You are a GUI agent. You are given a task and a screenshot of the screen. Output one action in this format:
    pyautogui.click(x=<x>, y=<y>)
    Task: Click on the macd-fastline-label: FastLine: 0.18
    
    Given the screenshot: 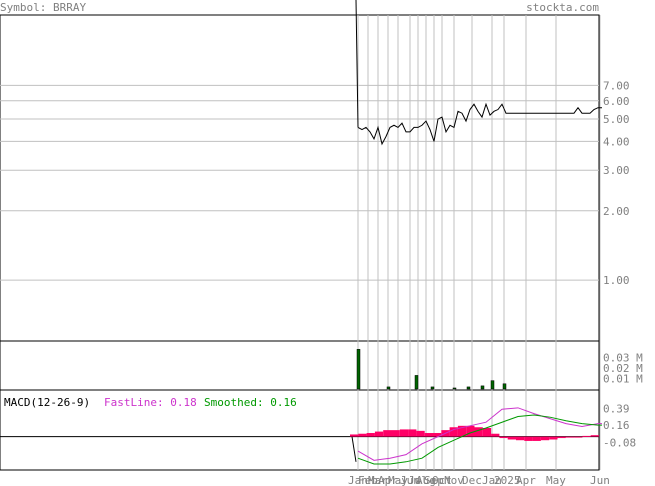 What is the action you would take?
    pyautogui.click(x=150, y=402)
    